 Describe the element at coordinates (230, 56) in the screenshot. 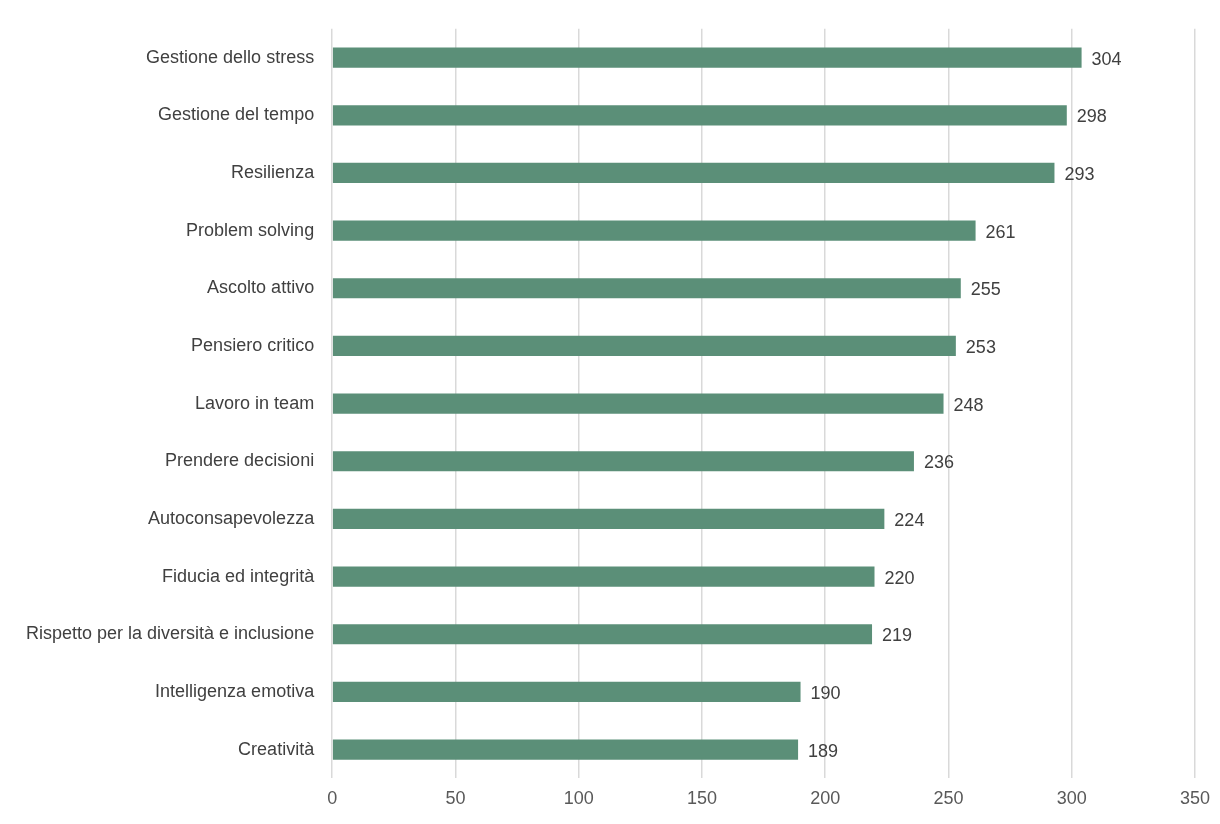

I see `y-tick-label: Gestione dello stress` at that location.